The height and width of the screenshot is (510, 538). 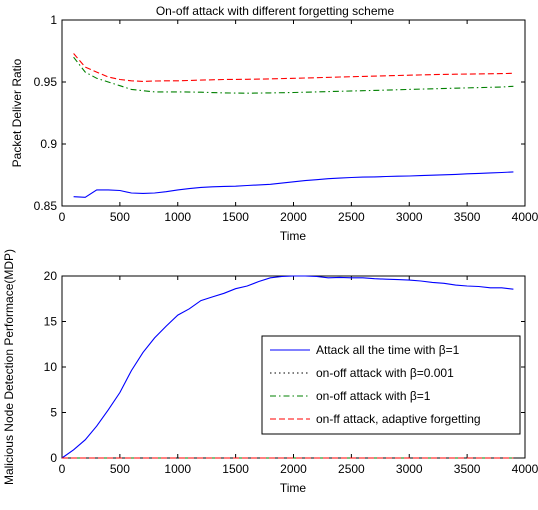 What do you see at coordinates (48, 144) in the screenshot?
I see `top-y-tick-label: 0.9` at bounding box center [48, 144].